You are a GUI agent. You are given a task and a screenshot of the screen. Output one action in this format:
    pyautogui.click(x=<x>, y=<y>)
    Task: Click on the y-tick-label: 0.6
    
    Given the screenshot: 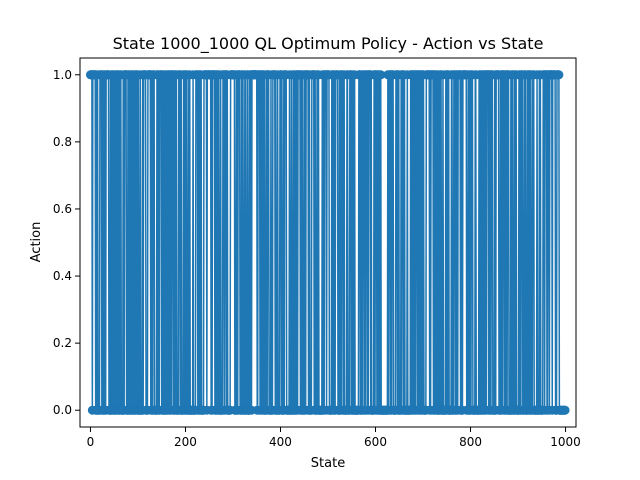 What is the action you would take?
    pyautogui.click(x=62, y=209)
    